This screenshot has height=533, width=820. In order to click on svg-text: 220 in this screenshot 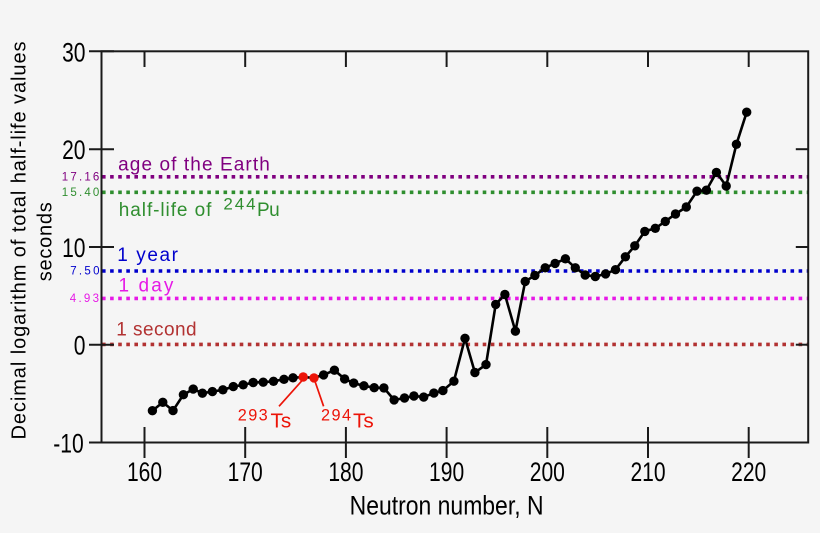, I will do `click(748, 473)`.